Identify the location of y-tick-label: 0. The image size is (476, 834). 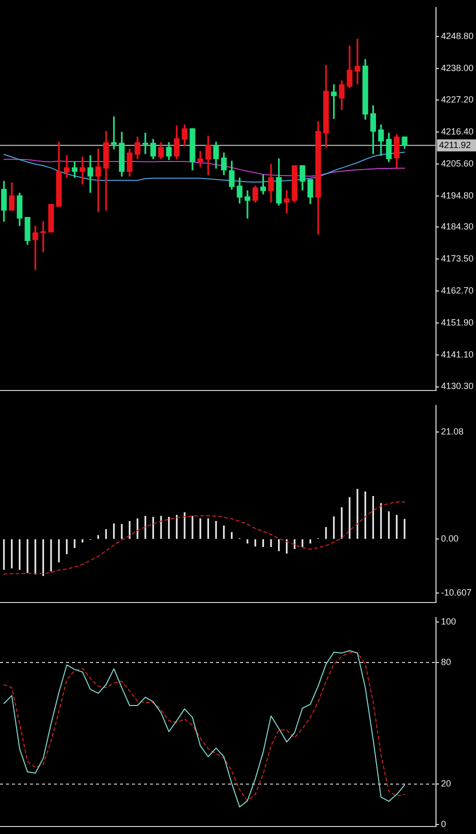
(443, 824).